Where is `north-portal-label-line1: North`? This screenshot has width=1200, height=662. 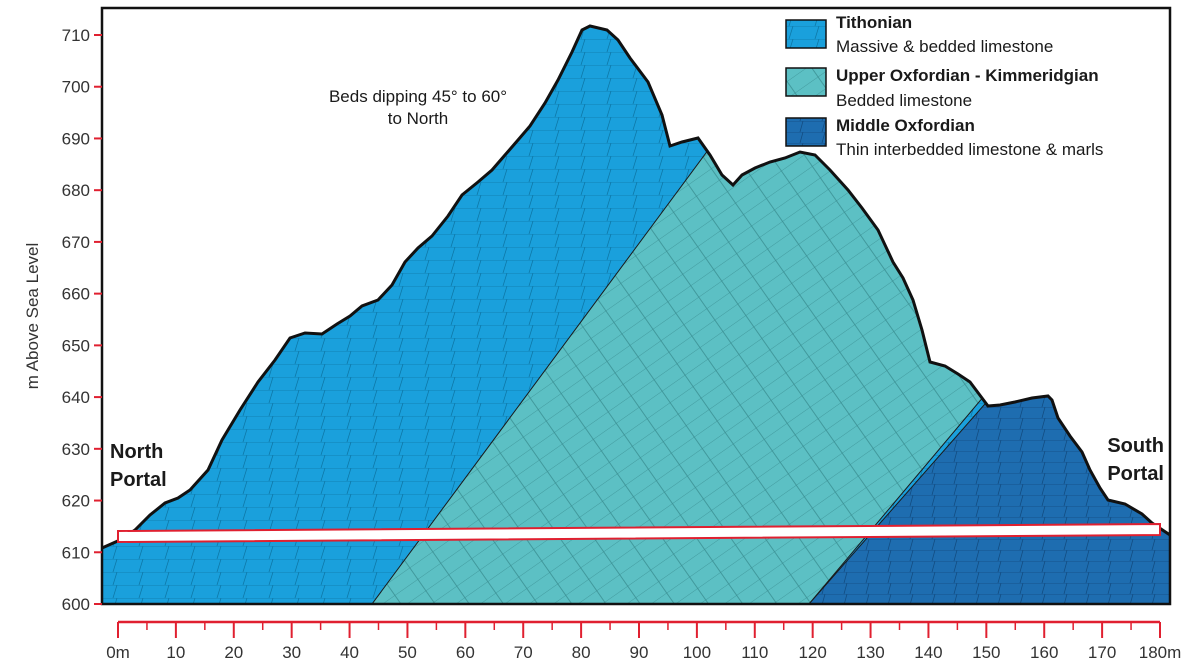
north-portal-label-line1: North is located at coordinates (136, 452).